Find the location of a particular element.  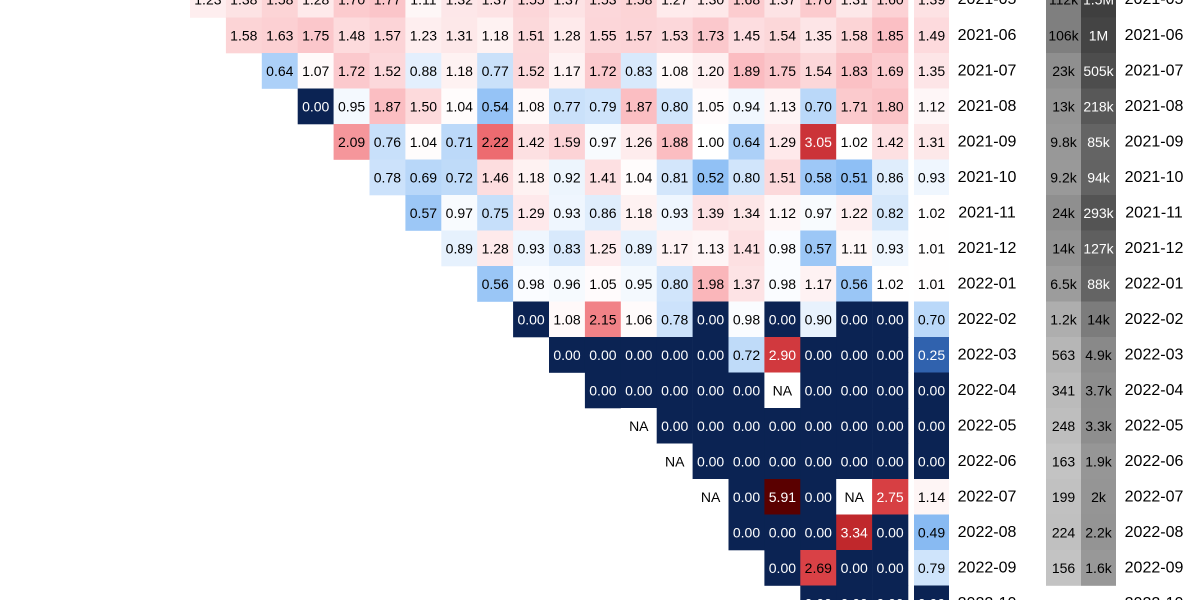

heatmap-cell-value: 1.53 is located at coordinates (602, 4).